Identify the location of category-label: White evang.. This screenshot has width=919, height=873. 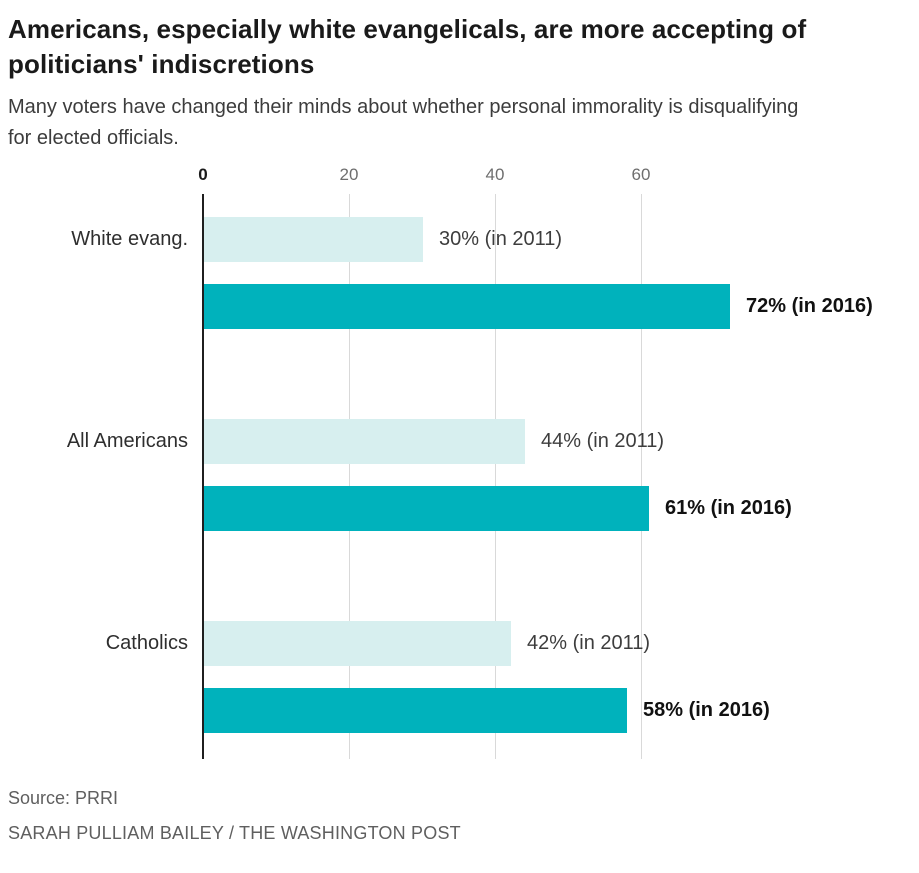
(129, 239).